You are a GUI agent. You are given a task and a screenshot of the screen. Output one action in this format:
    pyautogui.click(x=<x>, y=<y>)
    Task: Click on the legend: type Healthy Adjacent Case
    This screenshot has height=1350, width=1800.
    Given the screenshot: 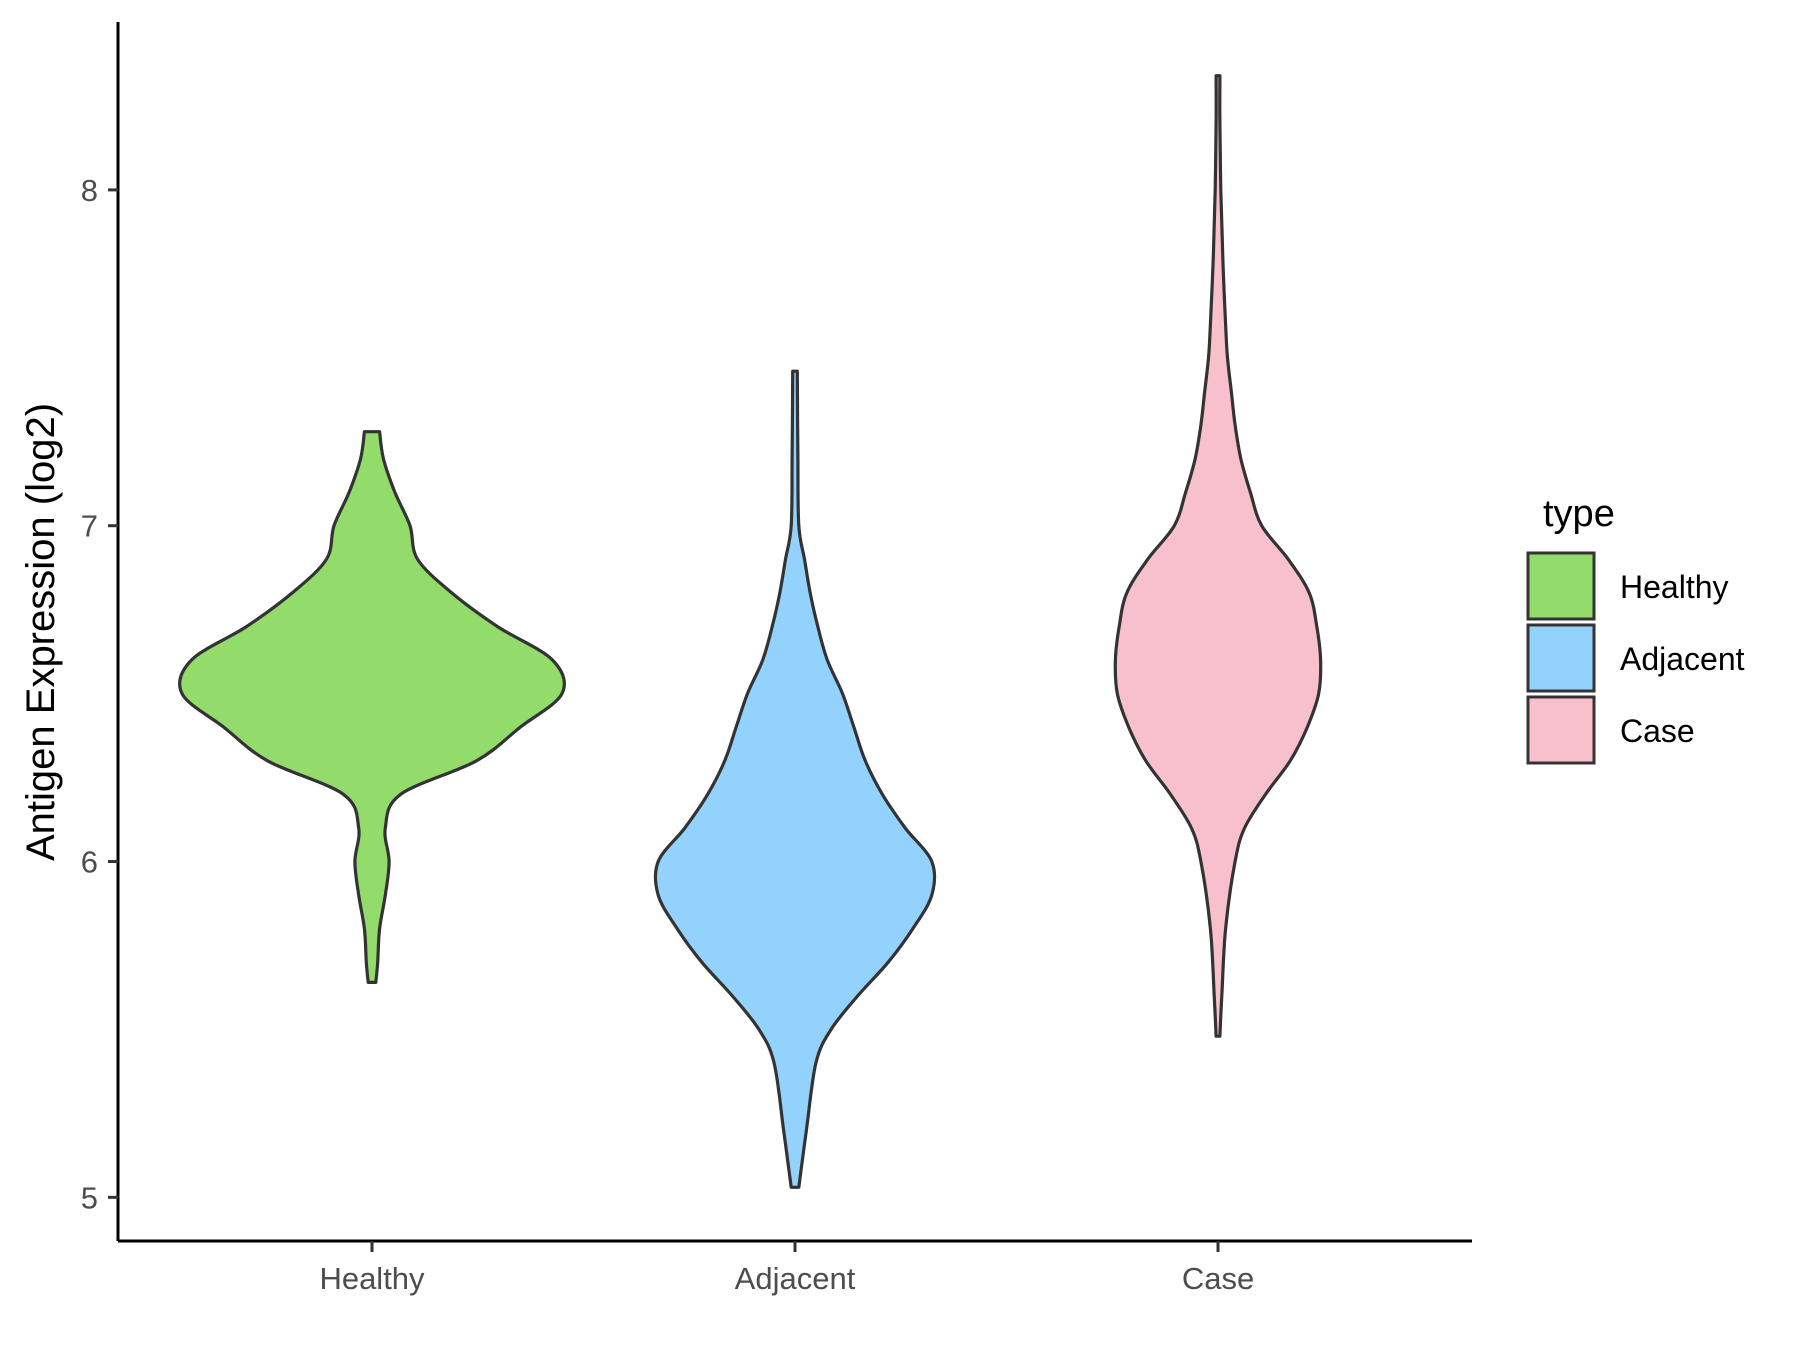 What is the action you would take?
    pyautogui.click(x=1635, y=629)
    